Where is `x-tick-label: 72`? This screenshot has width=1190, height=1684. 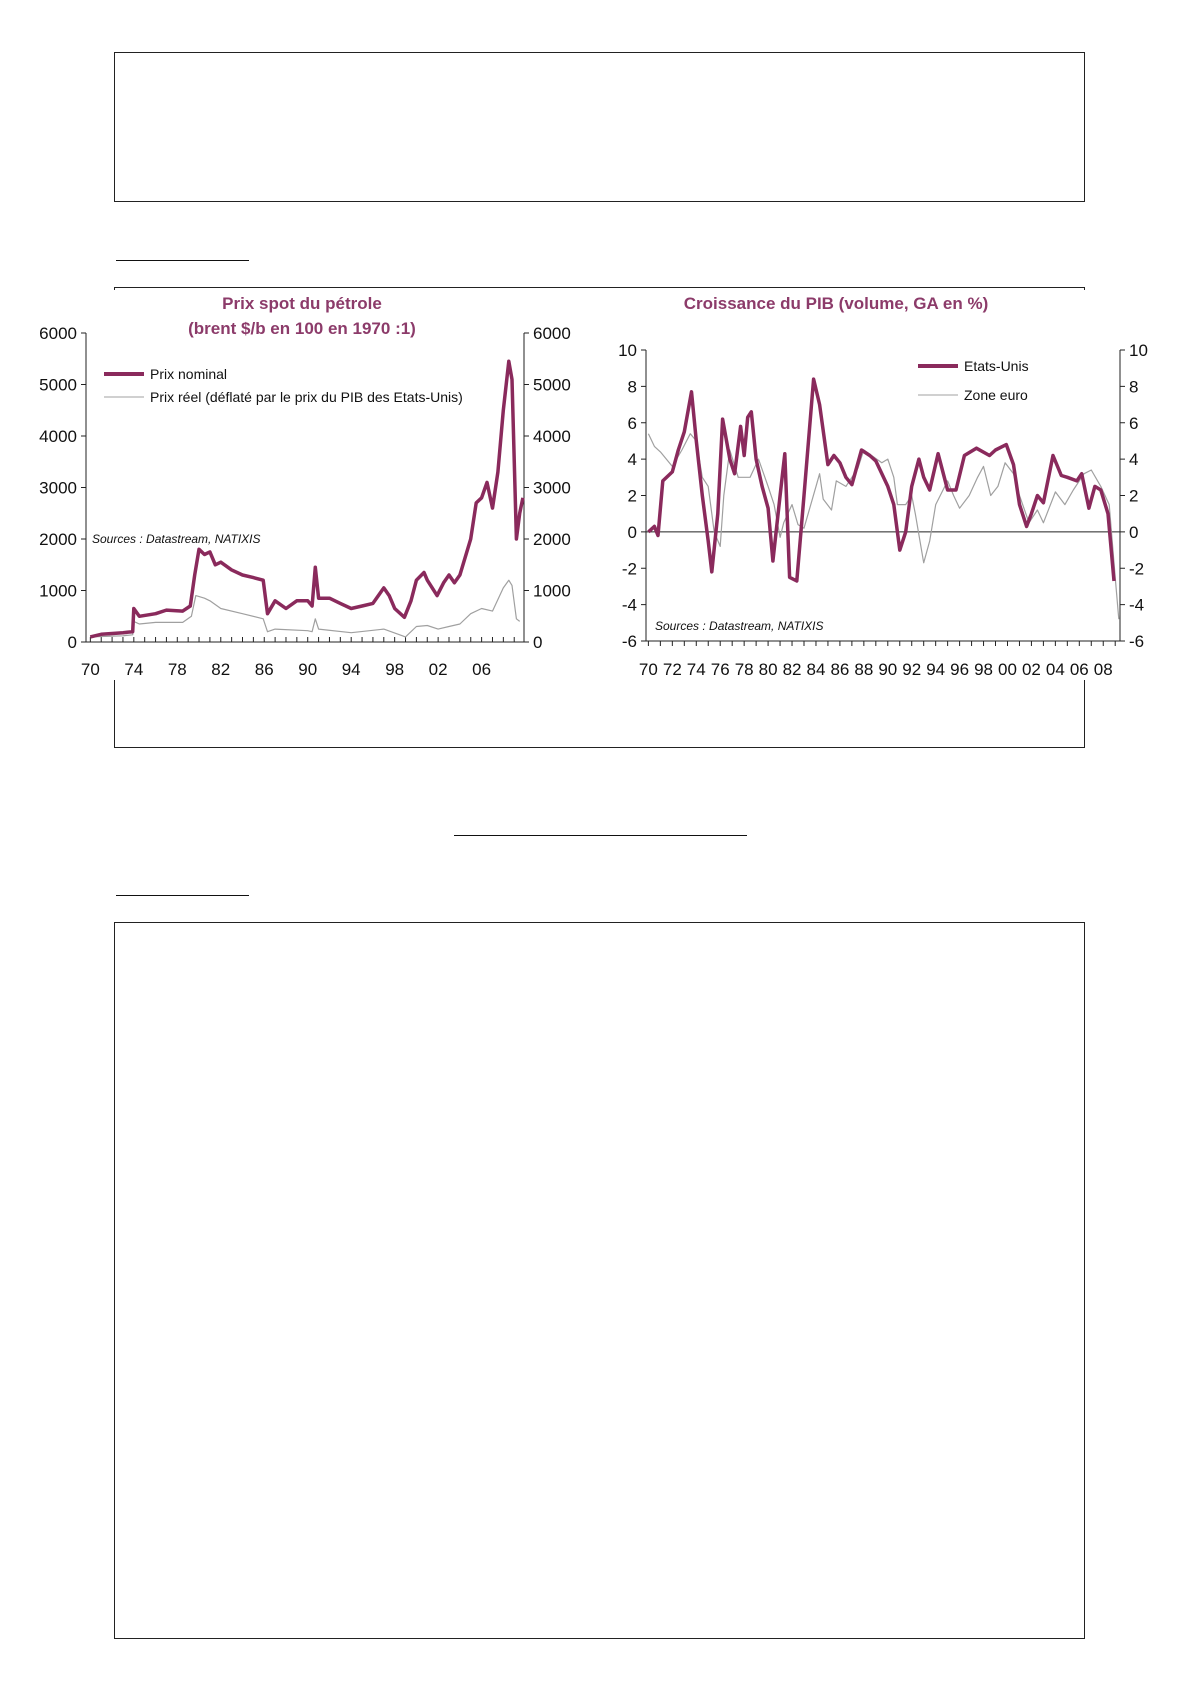
x-tick-label: 72 is located at coordinates (672, 669).